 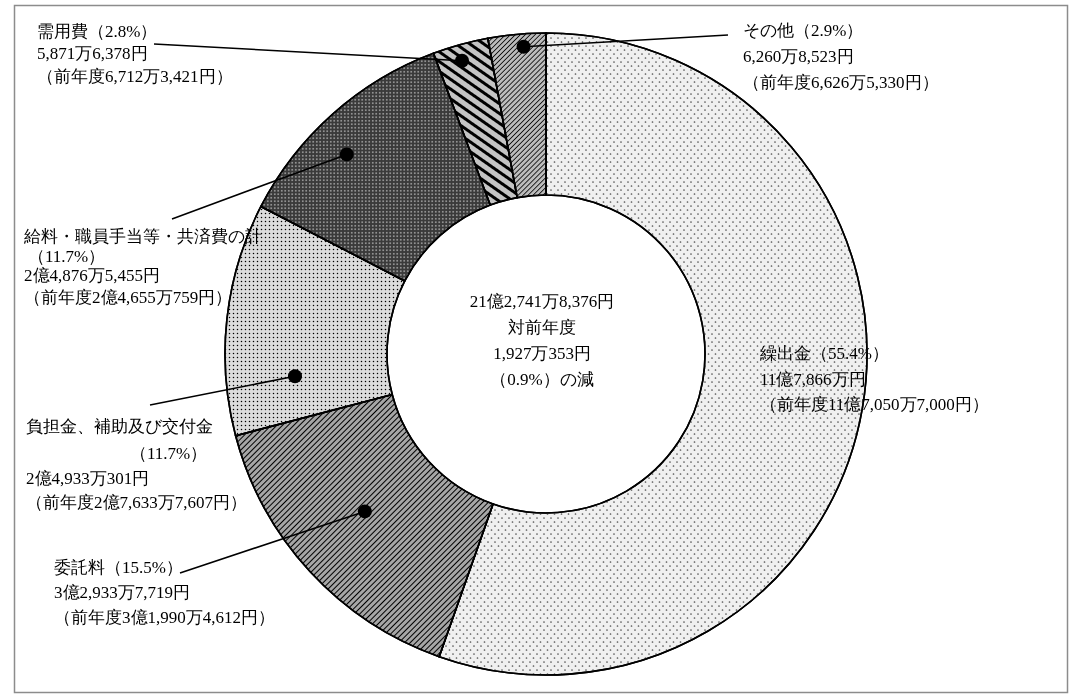 What do you see at coordinates (841, 82) in the screenshot?
I see `text: （前年度6,626万5,330円）` at bounding box center [841, 82].